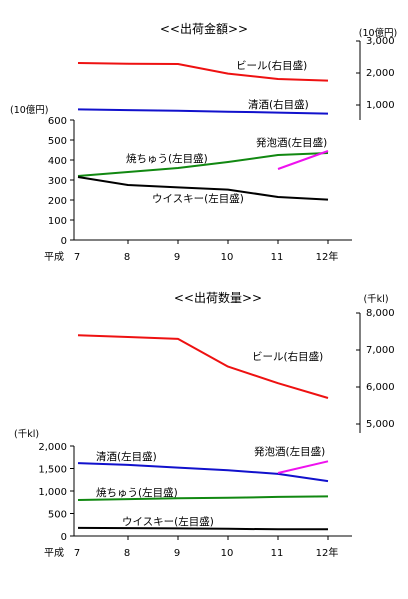 The height and width of the screenshot is (599, 408). Describe the element at coordinates (380, 350) in the screenshot. I see `right-tick-label: 7,000` at that location.